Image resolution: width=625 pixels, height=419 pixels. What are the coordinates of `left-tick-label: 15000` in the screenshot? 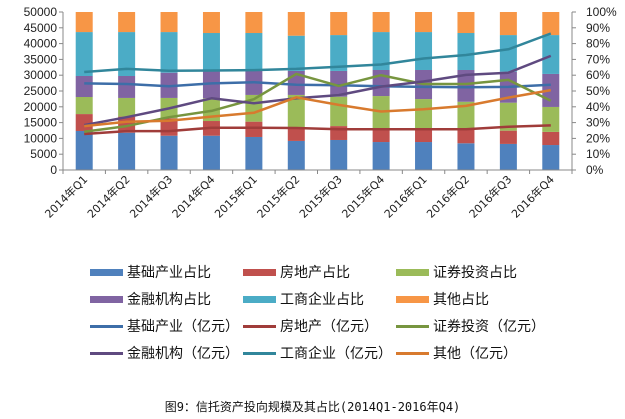 It's located at (41, 123).